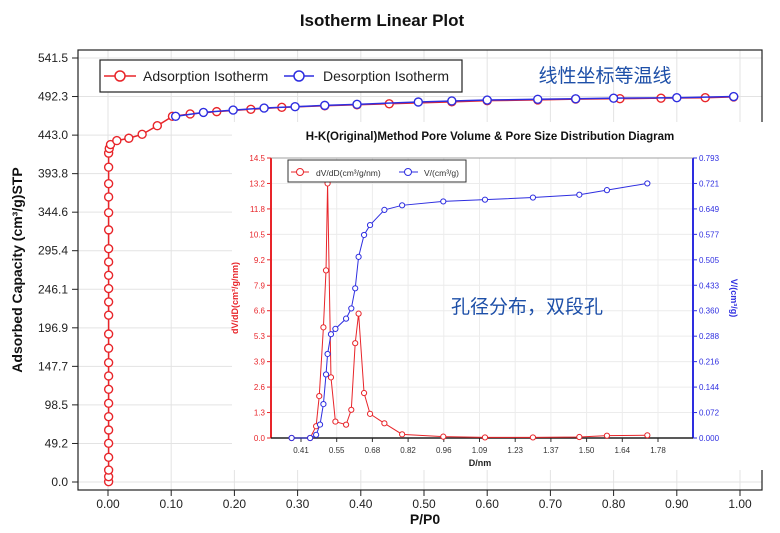 The height and width of the screenshot is (533, 780). What do you see at coordinates (480, 463) in the screenshot?
I see `inset-x-label: D/nm` at bounding box center [480, 463].